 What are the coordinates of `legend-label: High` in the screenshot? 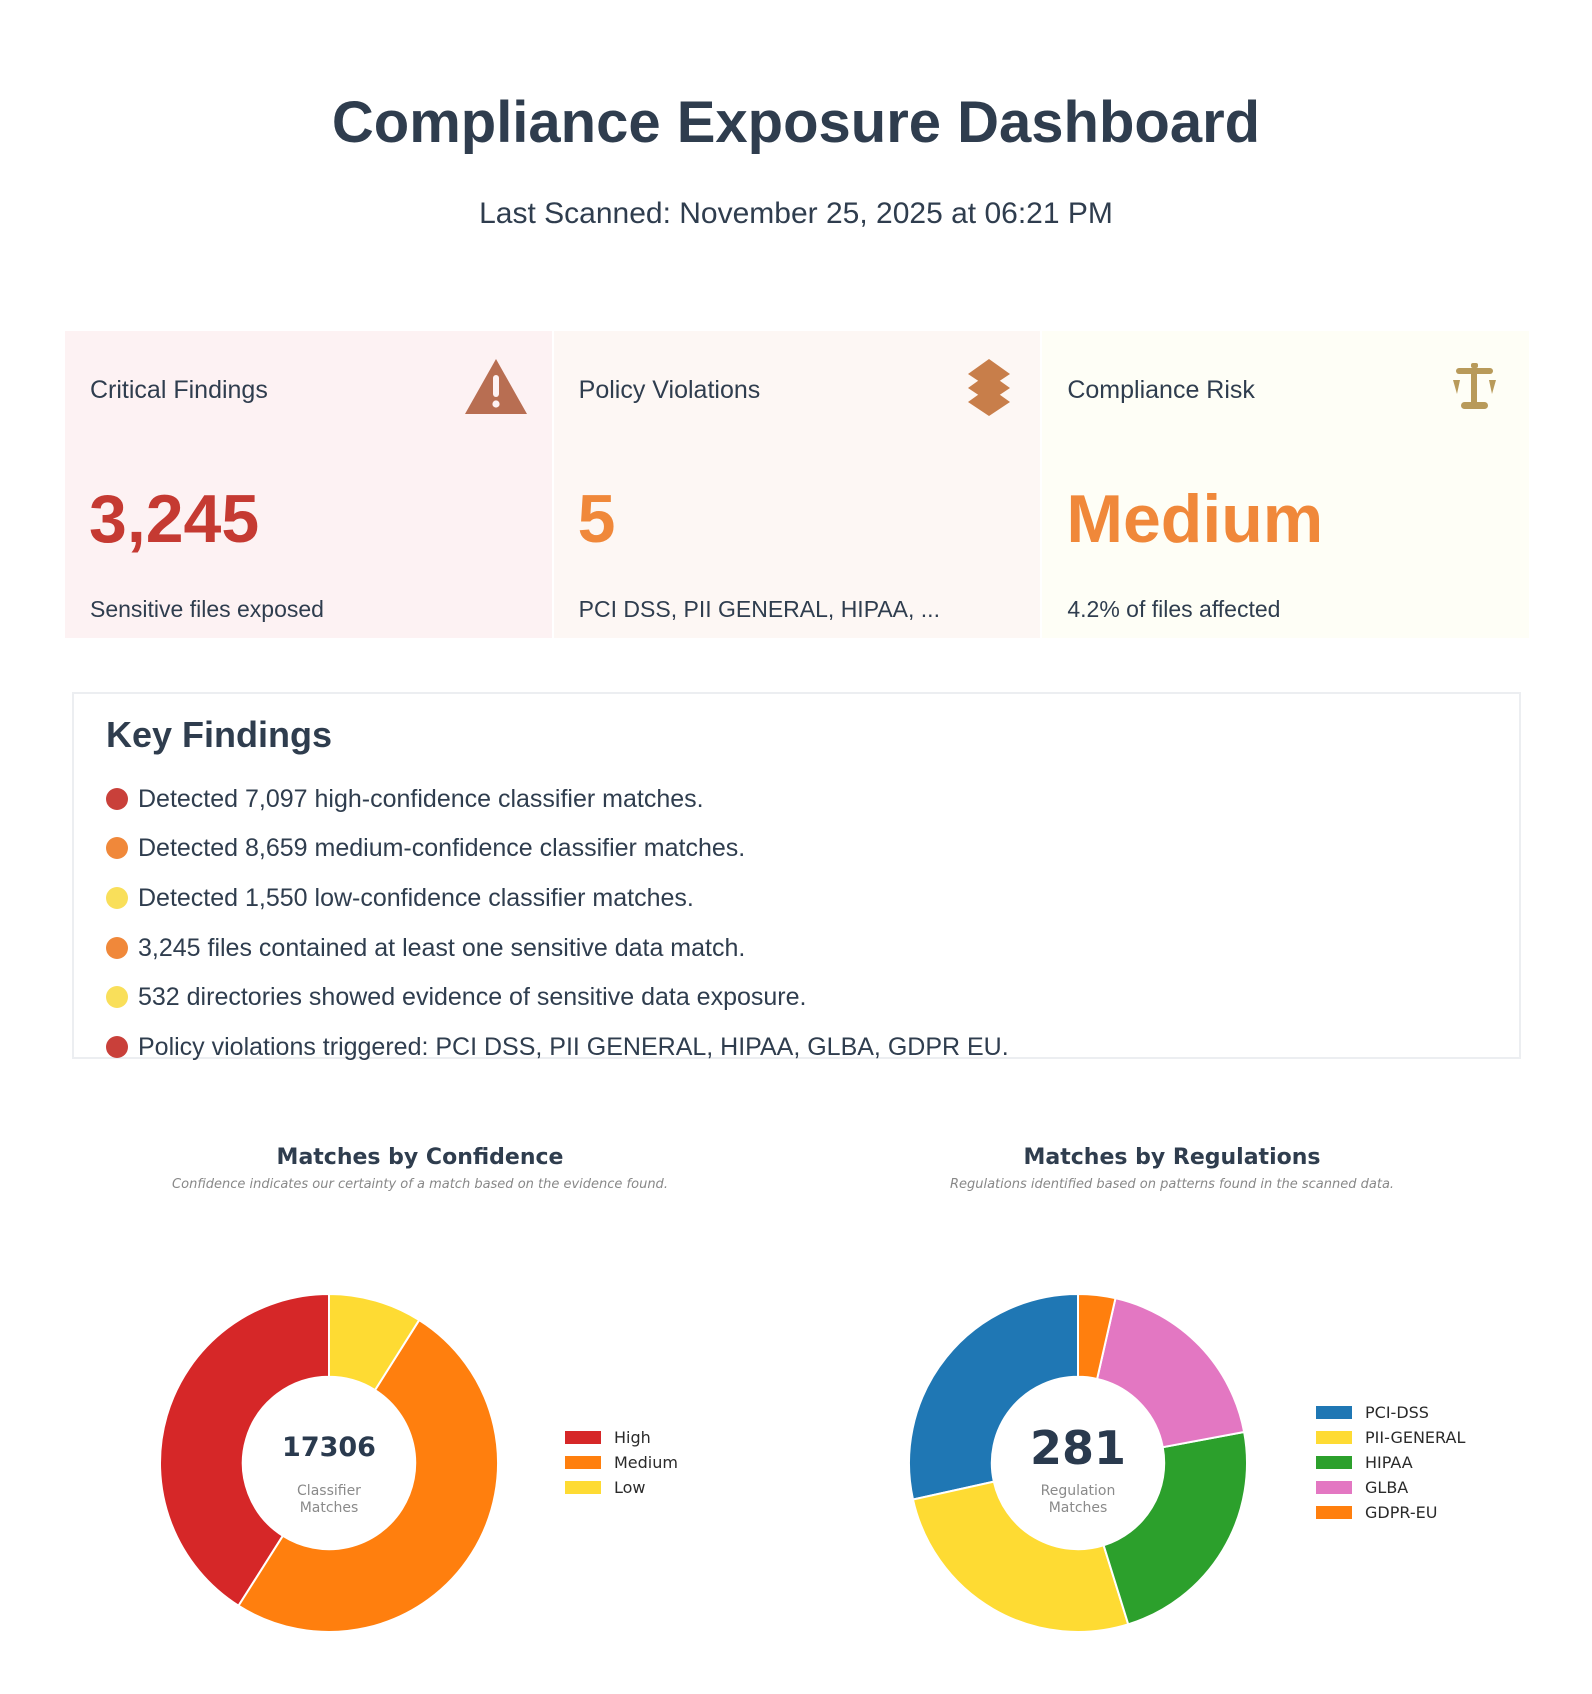 It's located at (632, 1437).